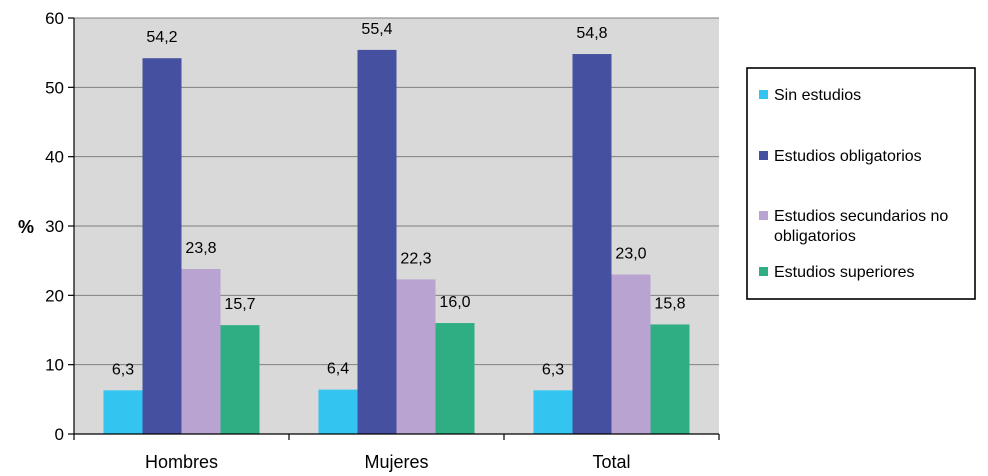  Describe the element at coordinates (630, 254) in the screenshot. I see `data-label: 23,0` at that location.